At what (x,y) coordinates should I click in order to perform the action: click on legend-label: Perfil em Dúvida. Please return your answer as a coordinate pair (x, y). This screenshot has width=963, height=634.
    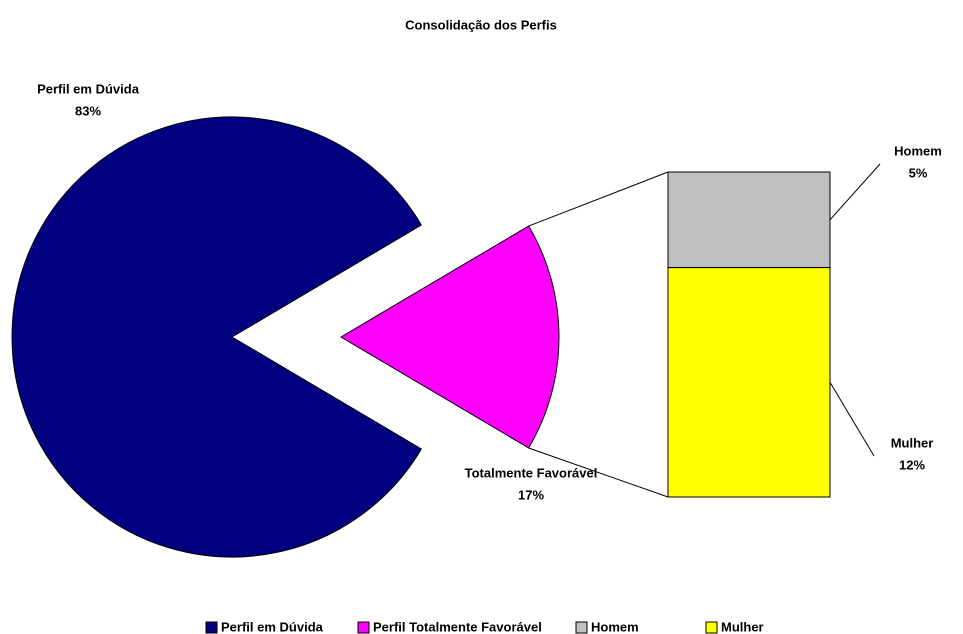
    Looking at the image, I should click on (272, 626).